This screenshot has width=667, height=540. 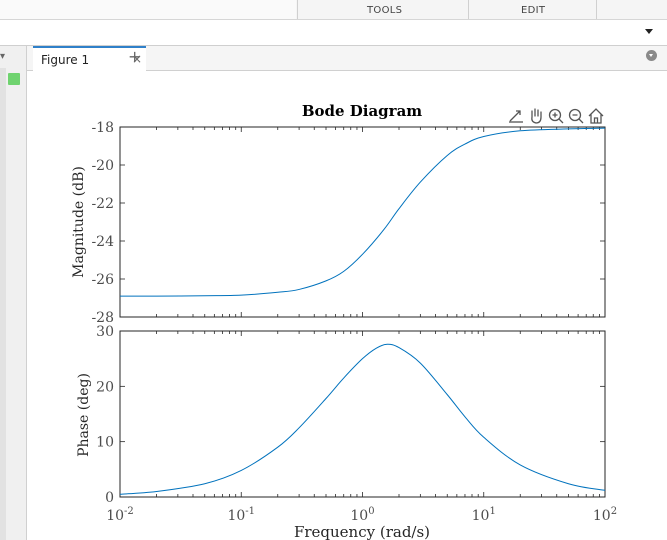 What do you see at coordinates (362, 111) in the screenshot?
I see `chart-title: Bode Diagram` at bounding box center [362, 111].